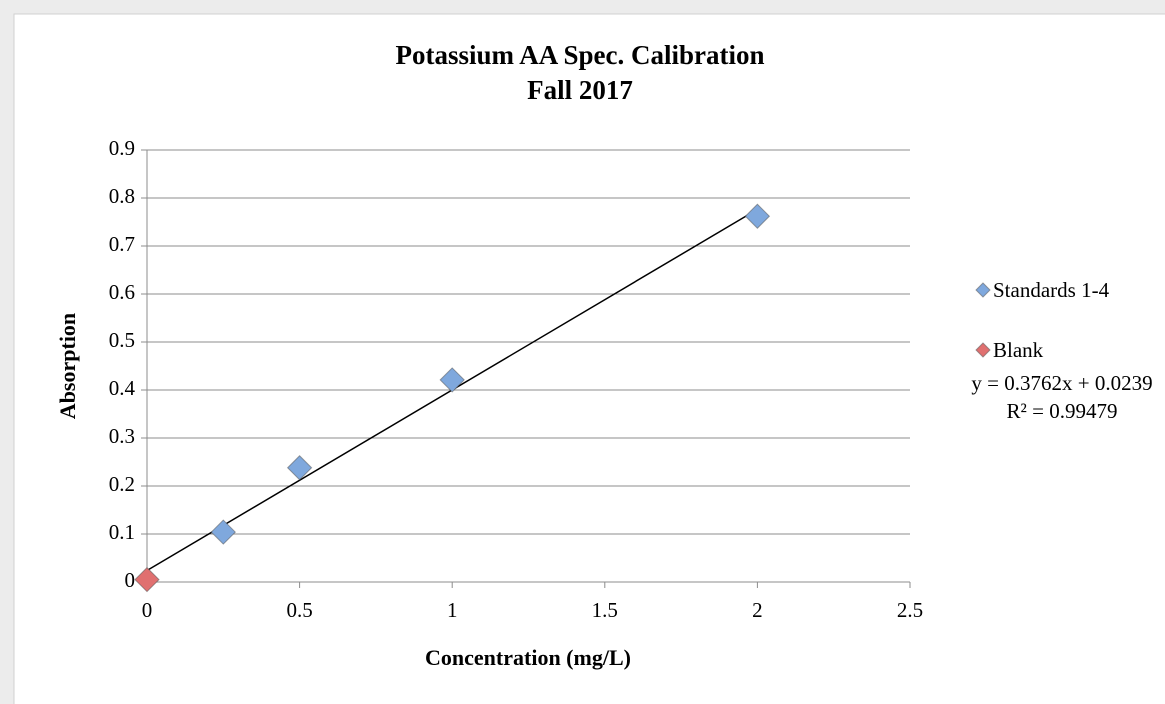 Image resolution: width=1165 pixels, height=704 pixels. I want to click on y-tick-label: 0.2, so click(122, 484).